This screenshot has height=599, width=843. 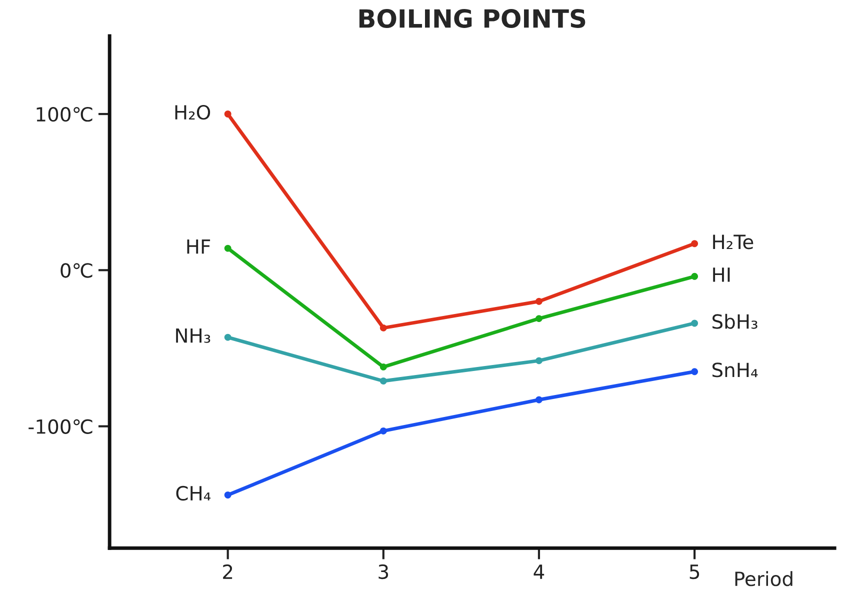 What do you see at coordinates (64, 114) in the screenshot?
I see `y-tick-label: 100℃` at bounding box center [64, 114].